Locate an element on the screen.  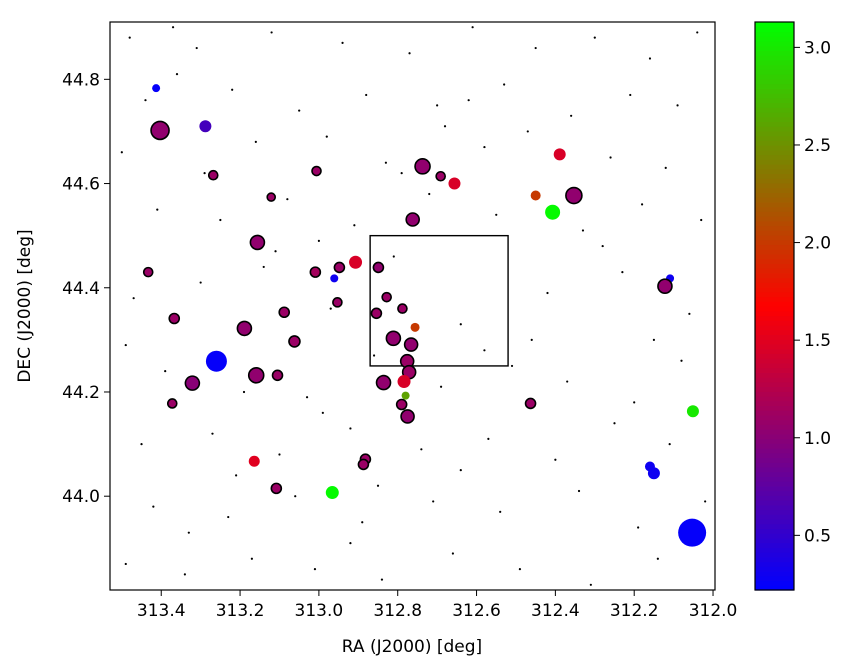
colorbar-tick-label: 2.5 is located at coordinates (817, 146).